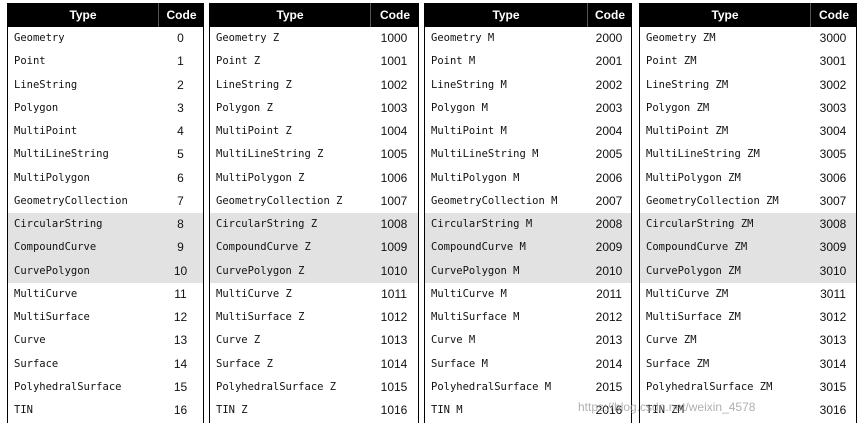  What do you see at coordinates (453, 340) in the screenshot?
I see `type-cell: Curve M` at bounding box center [453, 340].